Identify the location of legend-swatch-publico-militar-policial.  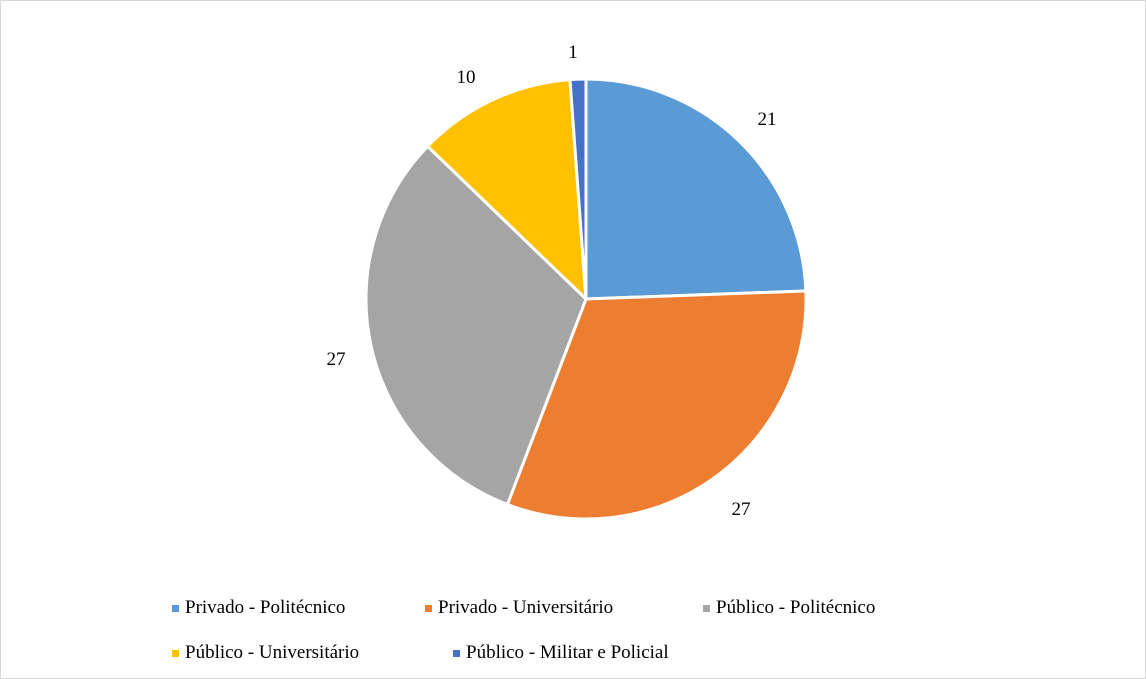
(456, 653).